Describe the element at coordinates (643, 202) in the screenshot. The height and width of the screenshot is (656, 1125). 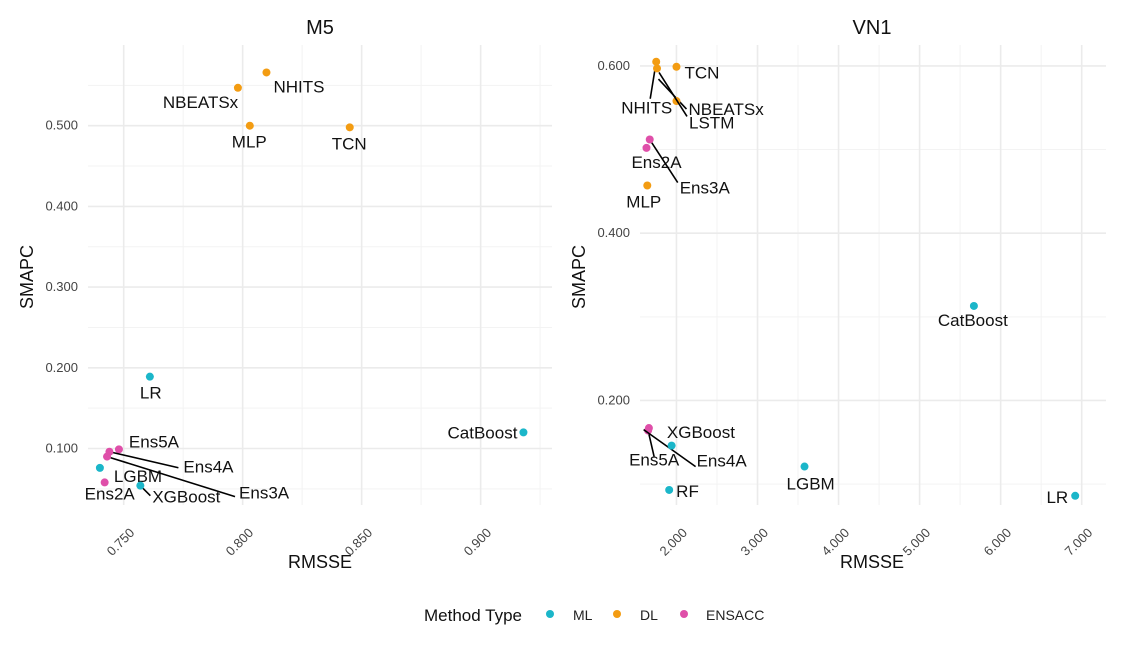
I see `panel-vn1-label-mlp: MLP` at that location.